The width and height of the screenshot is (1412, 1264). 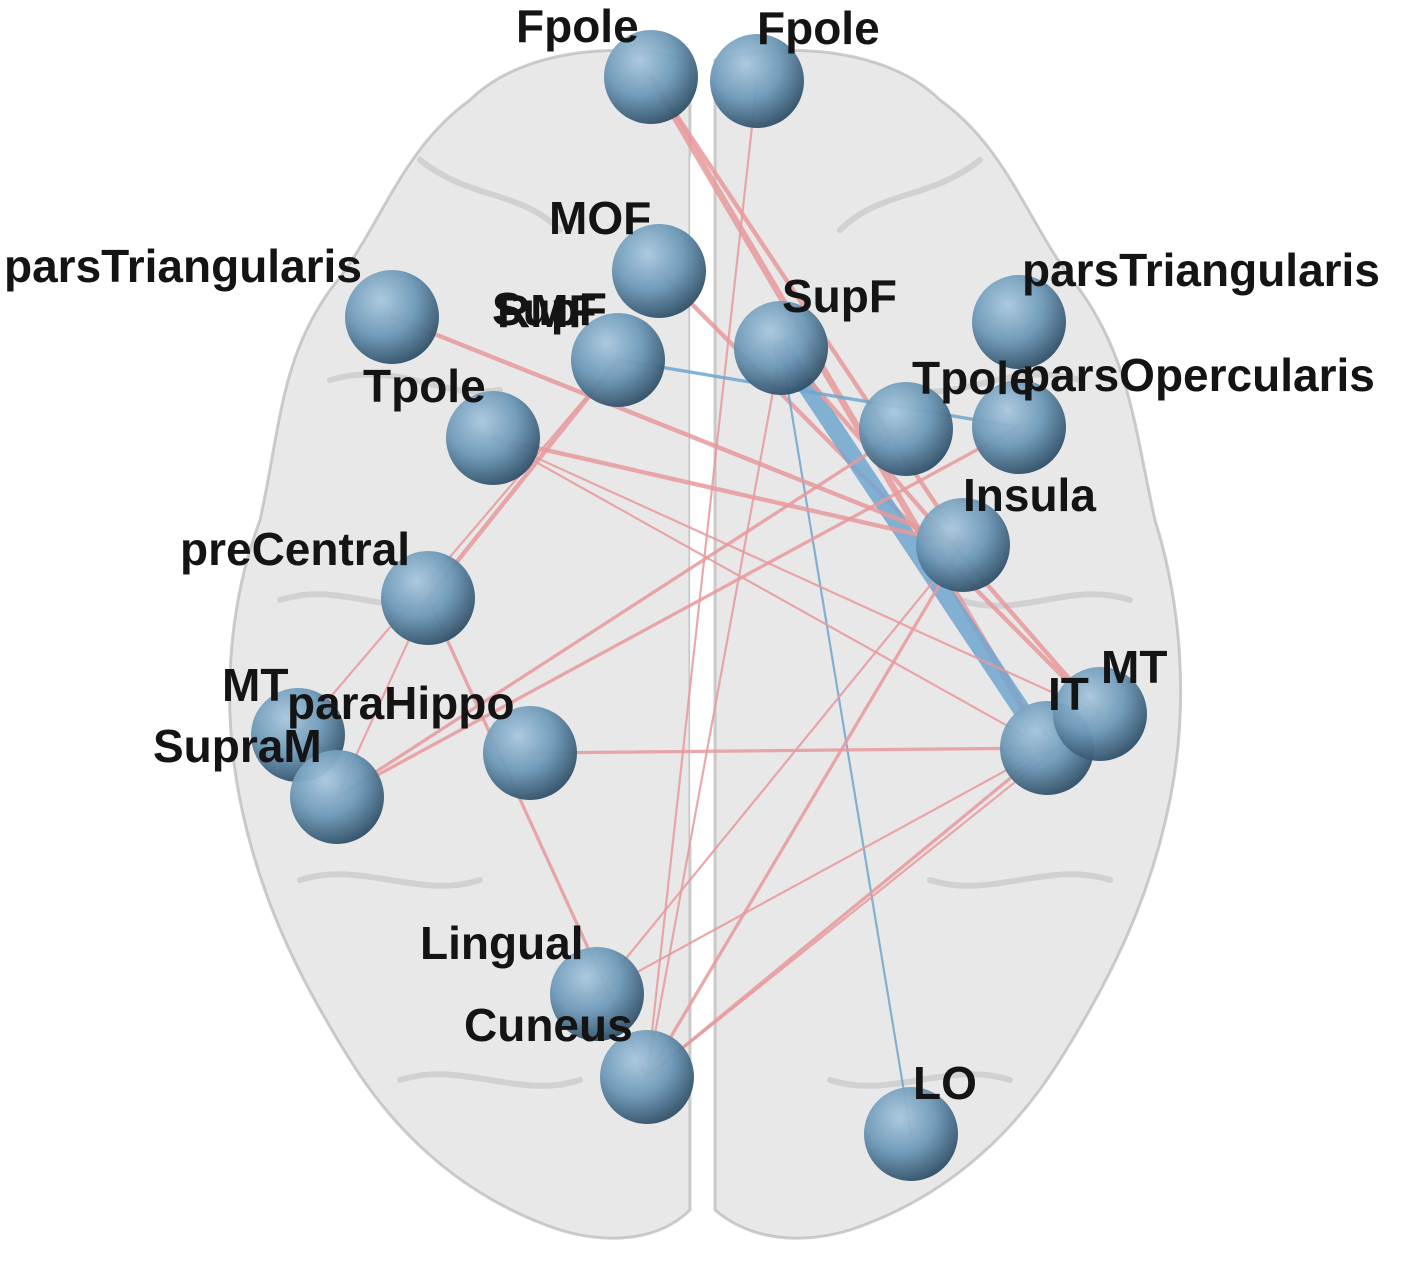 I want to click on edge-it-right-to-lingual-left, so click(x=822, y=871).